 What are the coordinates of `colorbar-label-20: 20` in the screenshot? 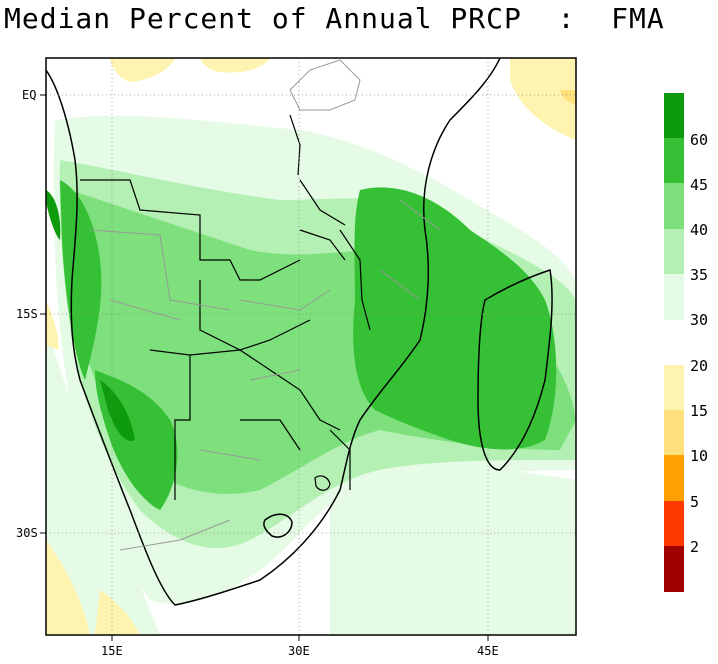 It's located at (699, 366).